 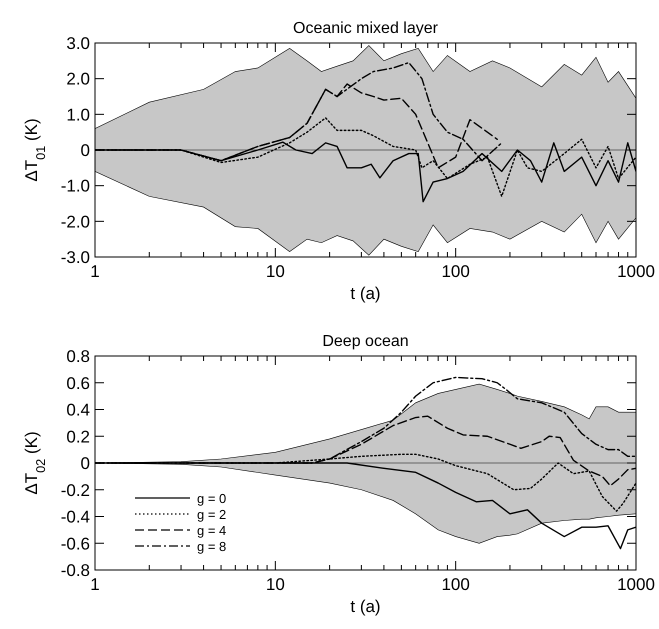 What do you see at coordinates (78, 383) in the screenshot?
I see `y-tick-label: 0.6` at bounding box center [78, 383].